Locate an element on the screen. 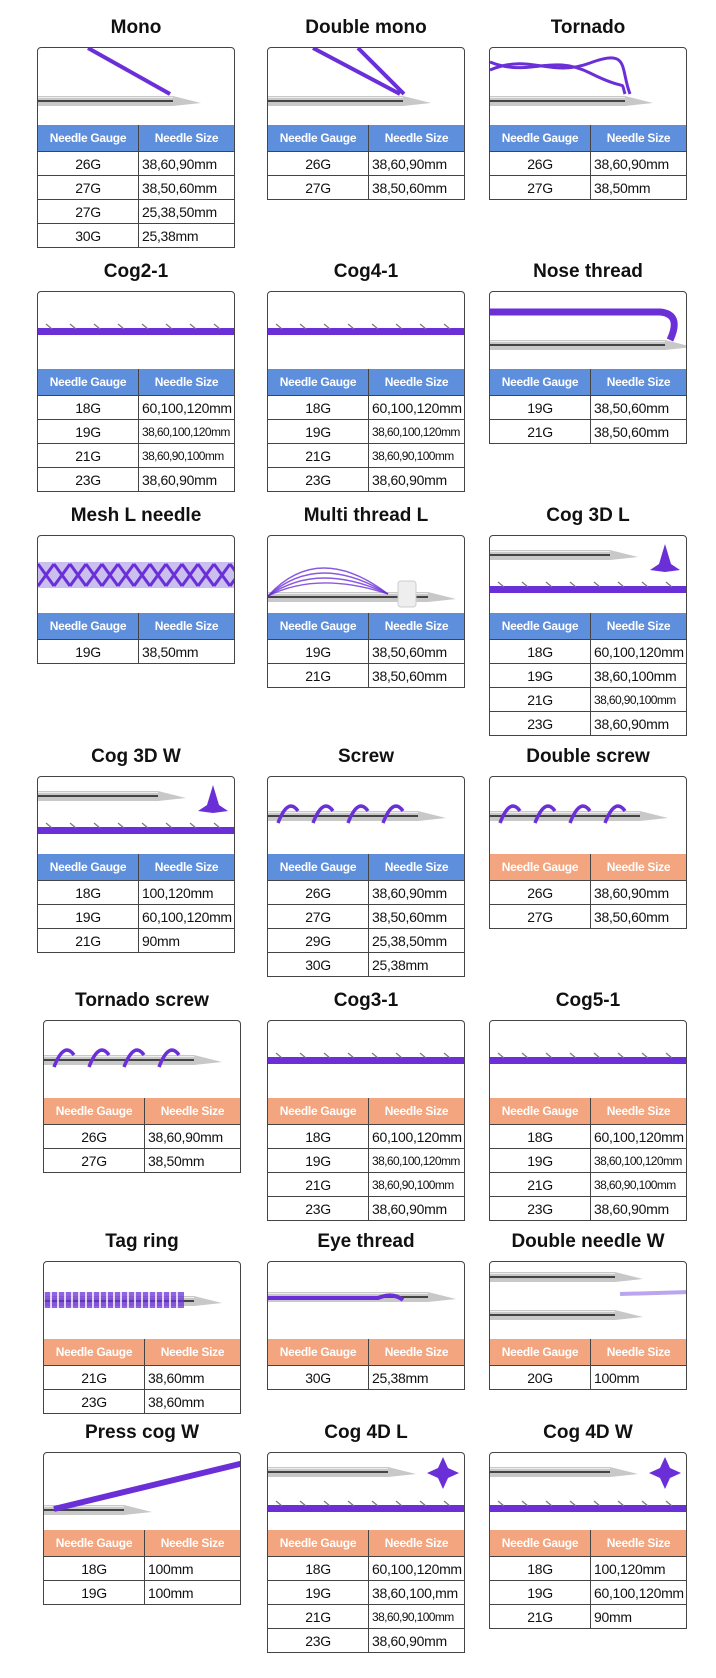 The height and width of the screenshot is (1678, 716). product-title: Press cog W is located at coordinates (142, 1432).